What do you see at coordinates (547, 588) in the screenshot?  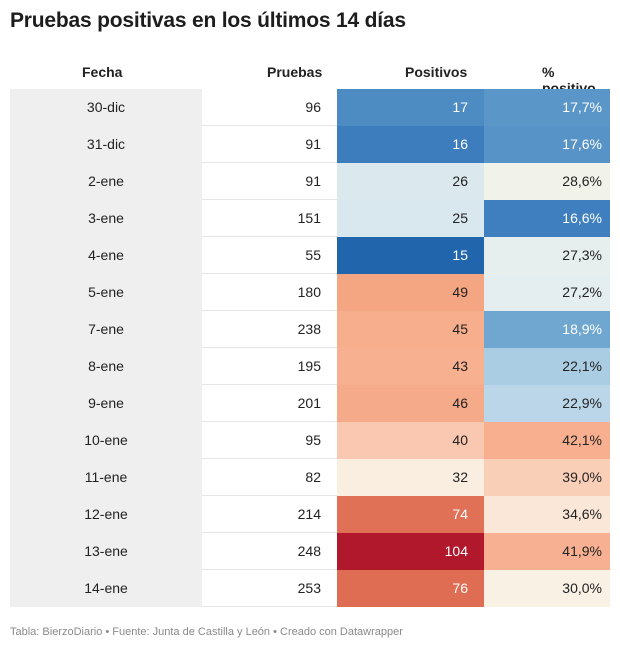 I see `cell-pct-positivo: 30,0%` at bounding box center [547, 588].